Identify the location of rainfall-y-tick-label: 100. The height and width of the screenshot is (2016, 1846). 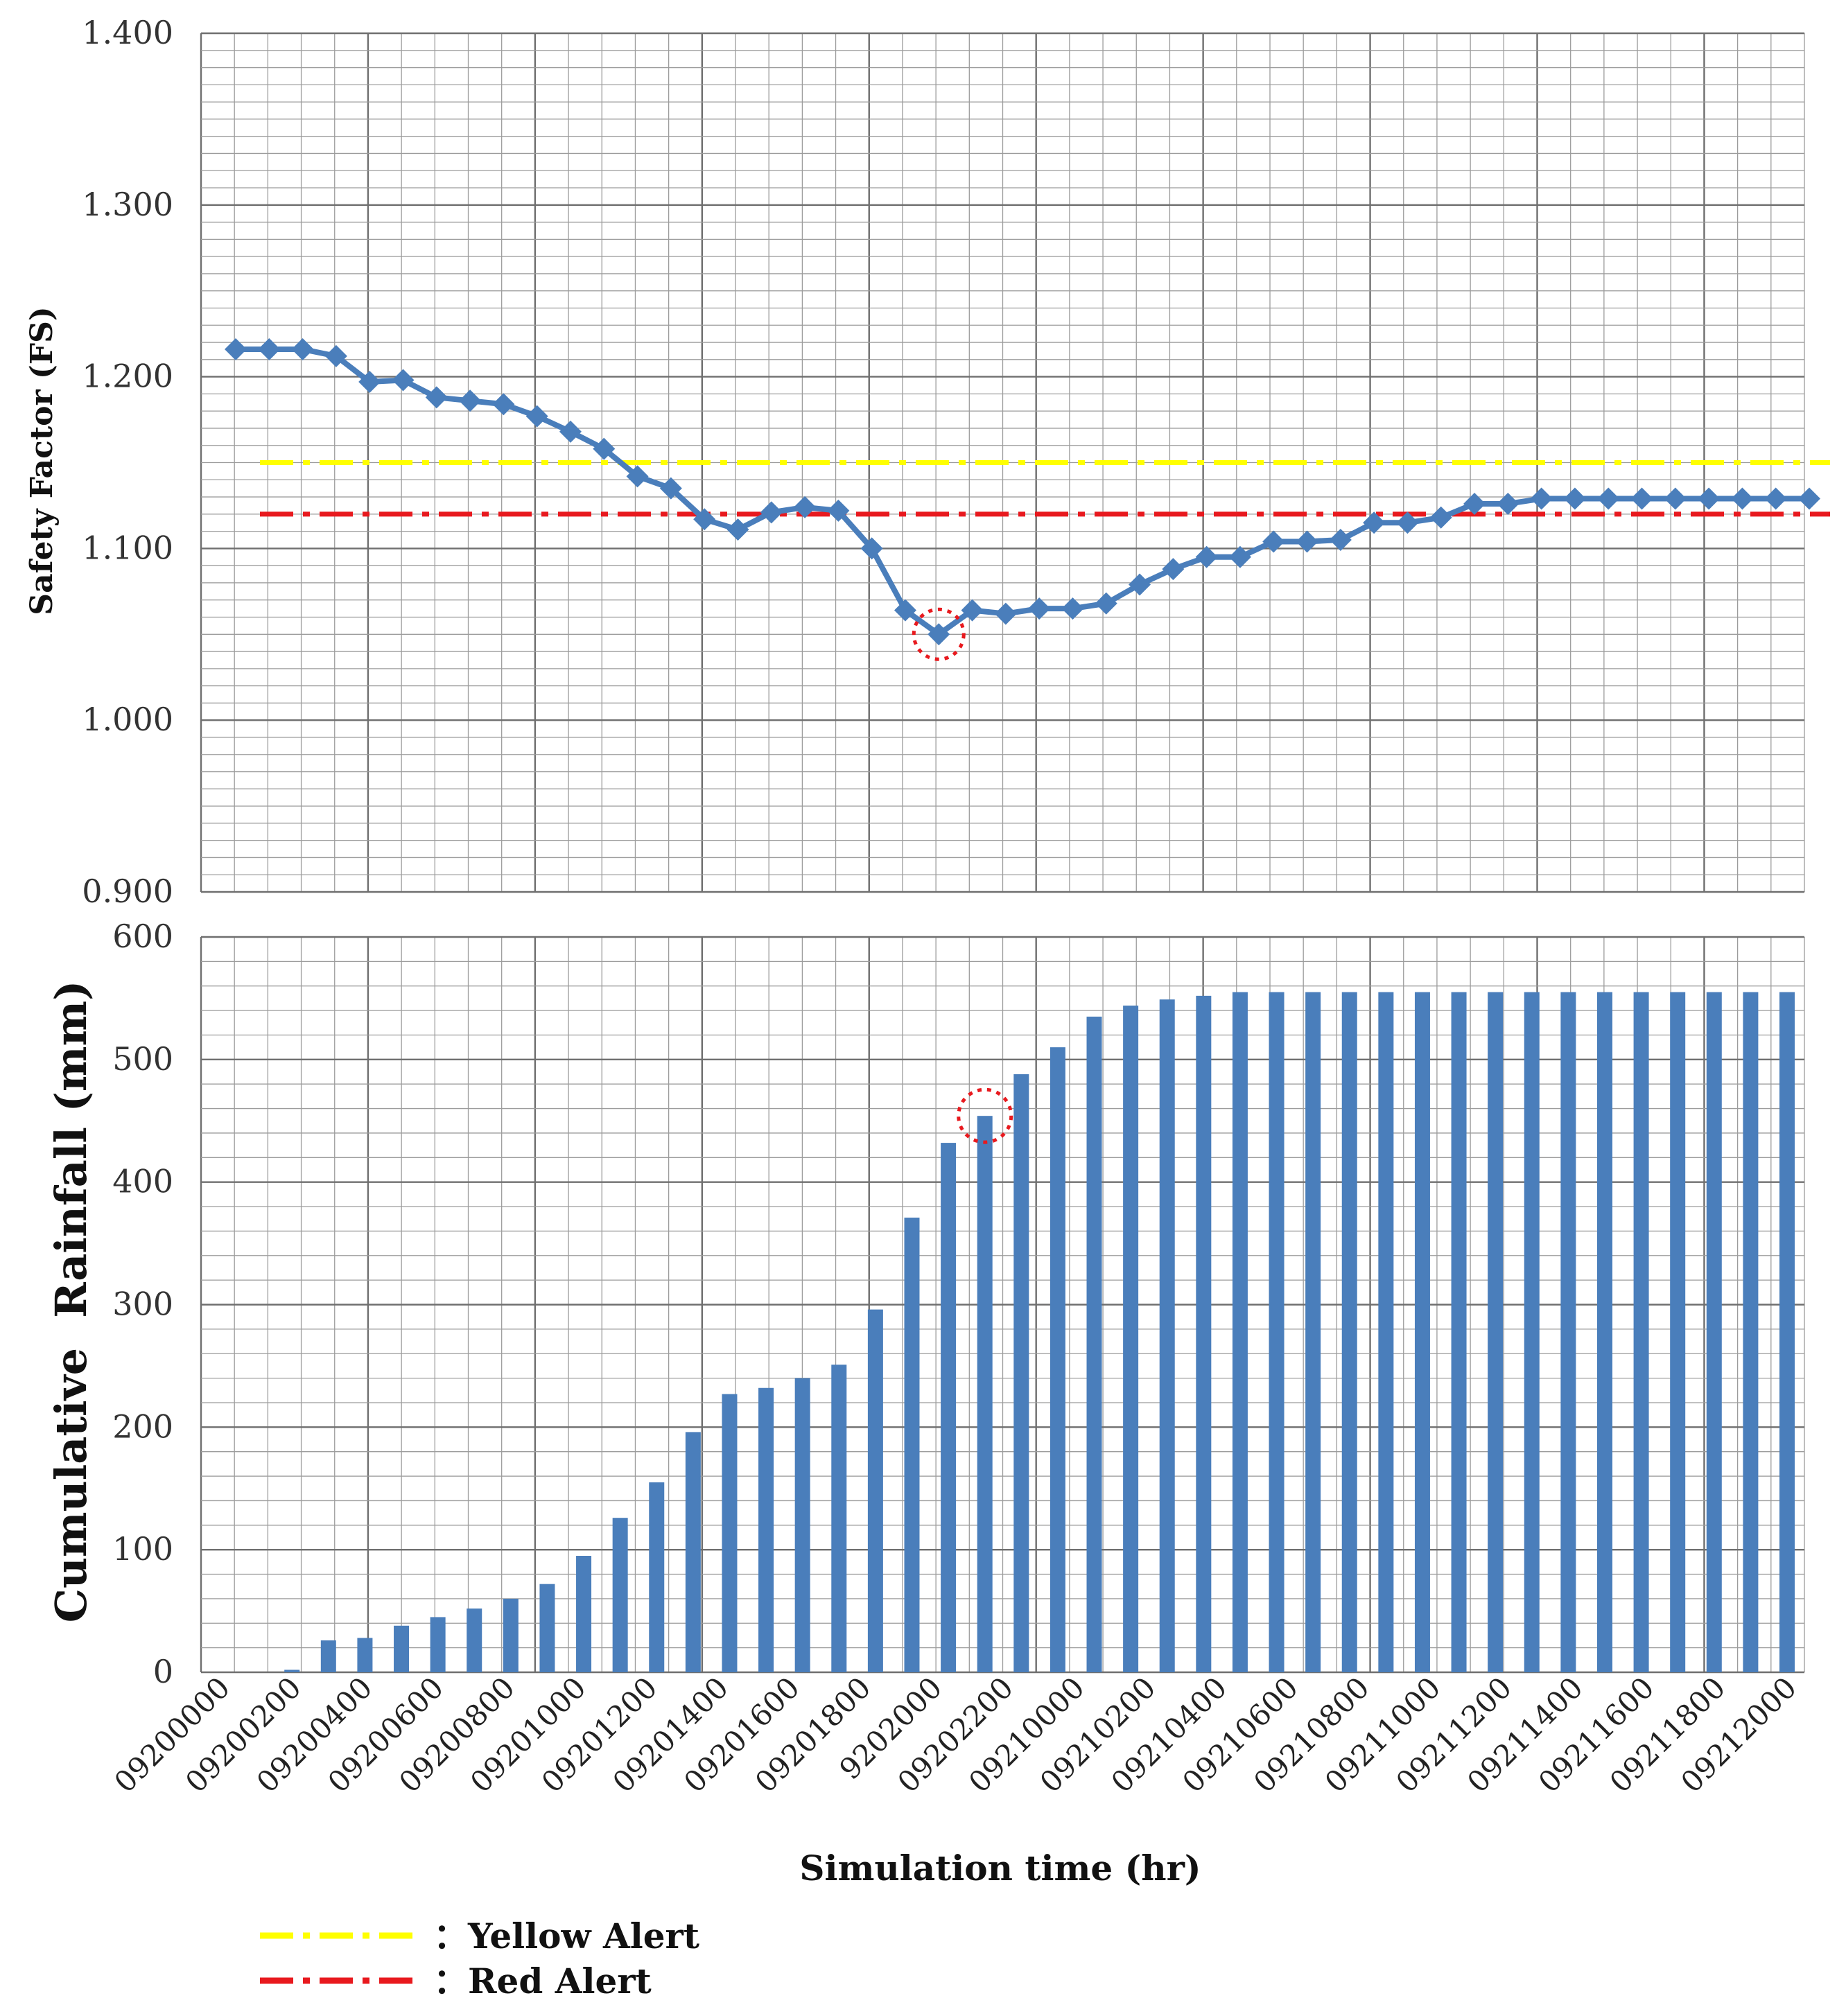
(142, 1549).